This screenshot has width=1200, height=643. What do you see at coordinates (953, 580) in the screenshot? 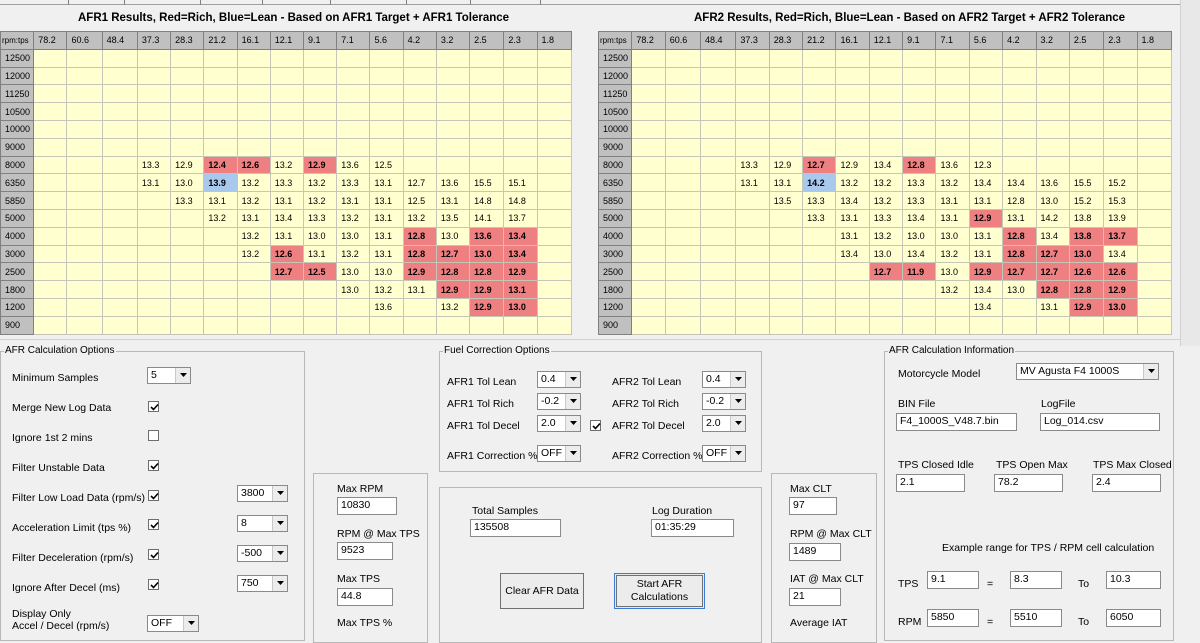
I see `tps-range-value-field: 9.1` at bounding box center [953, 580].